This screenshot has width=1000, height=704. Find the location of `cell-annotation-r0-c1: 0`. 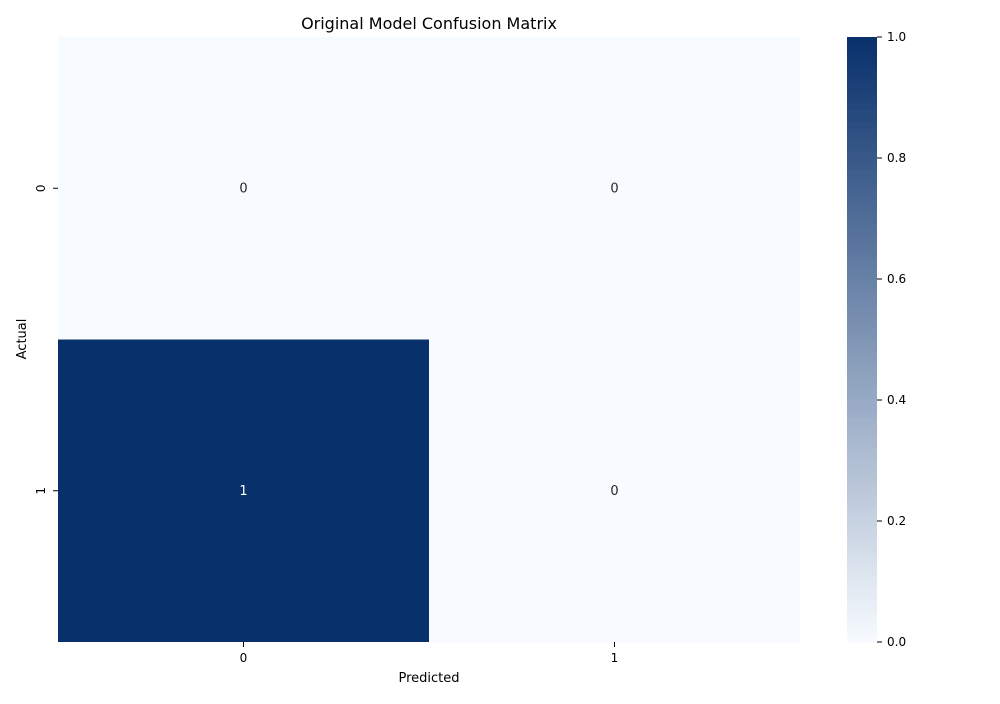

cell-annotation-r0-c1: 0 is located at coordinates (614, 188).